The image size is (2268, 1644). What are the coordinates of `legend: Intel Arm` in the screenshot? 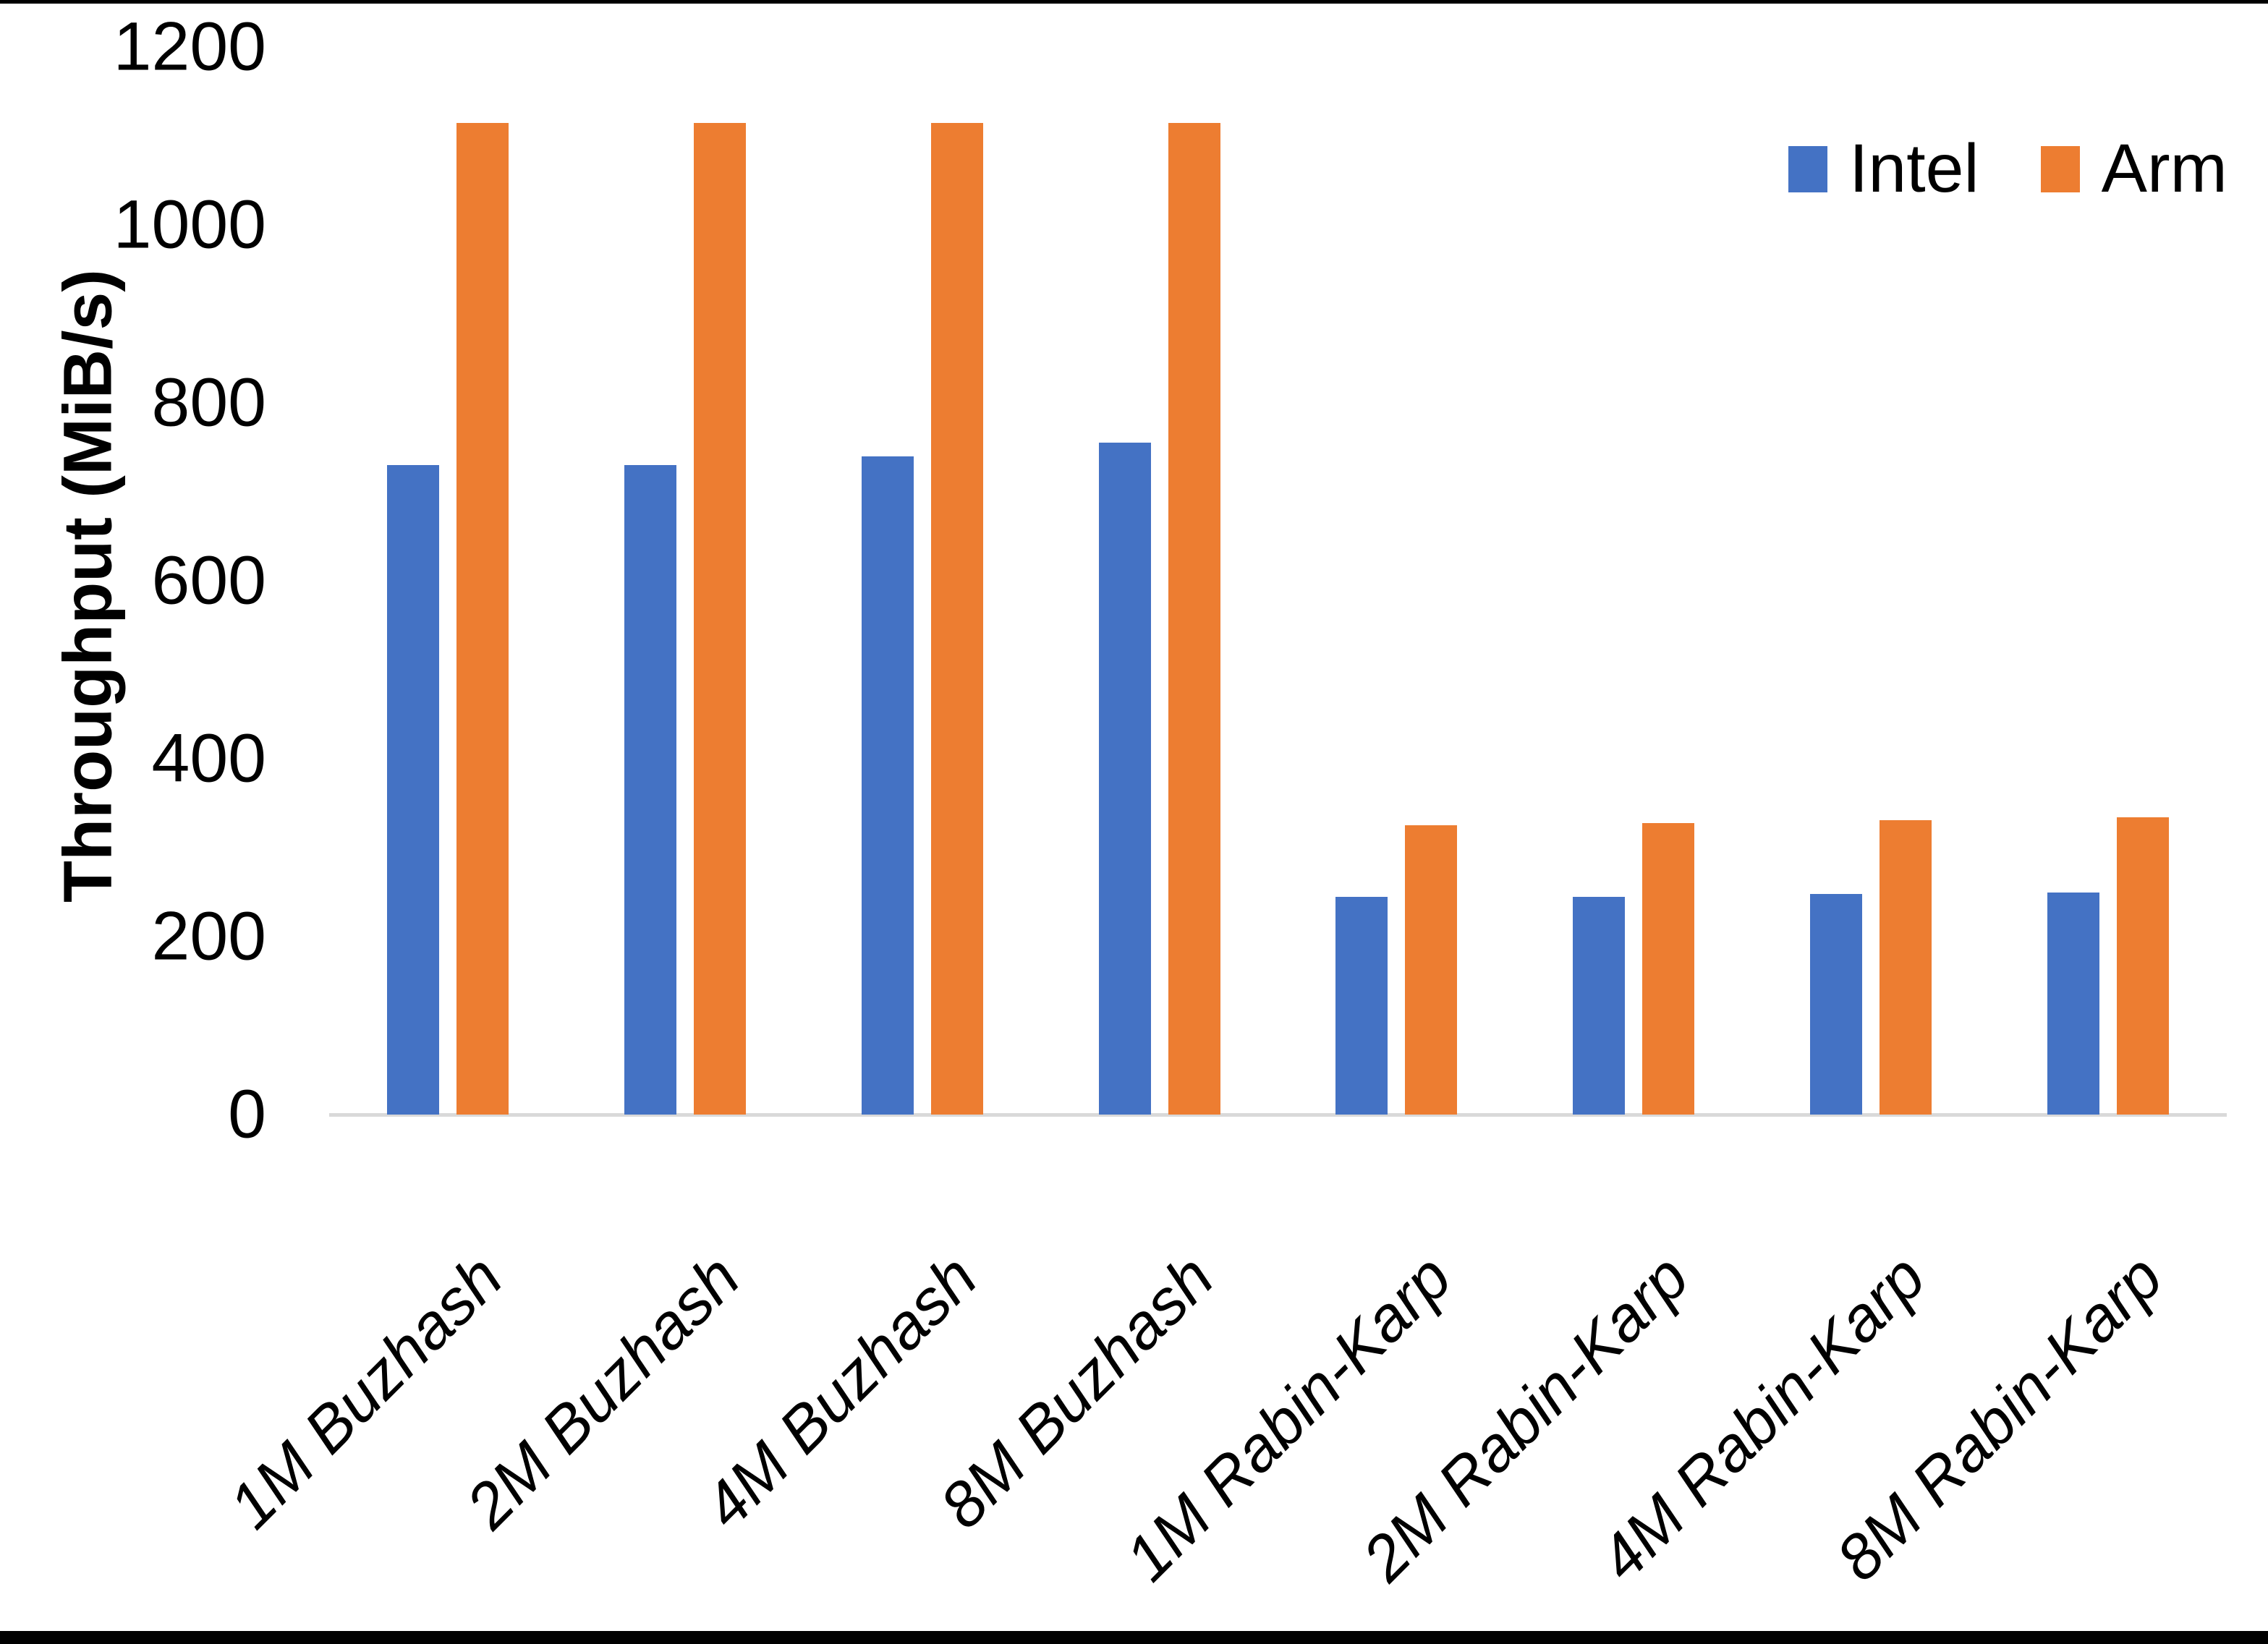 It's located at (2008, 169).